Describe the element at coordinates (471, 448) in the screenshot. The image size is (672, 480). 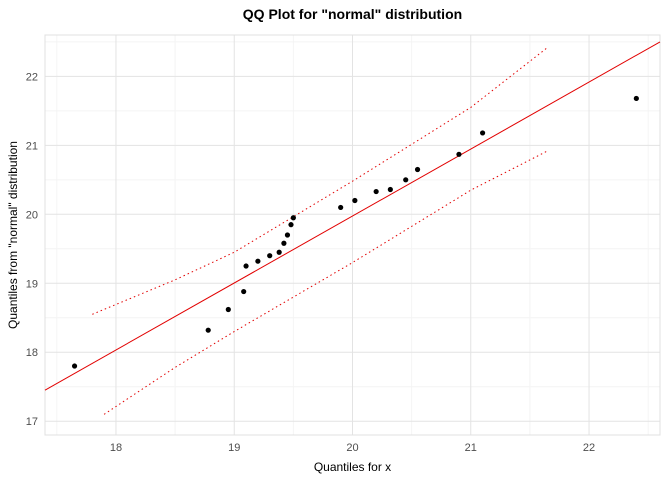
I see `x-tick-label: 21` at that location.